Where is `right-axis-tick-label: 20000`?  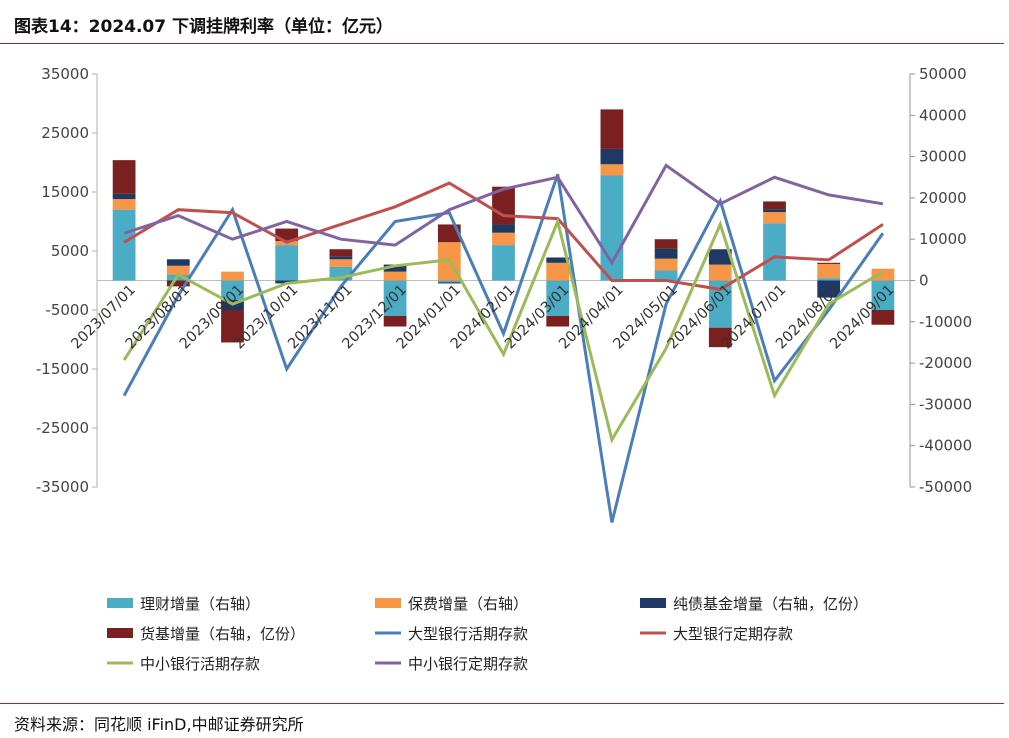 right-axis-tick-label: 20000 is located at coordinates (943, 198).